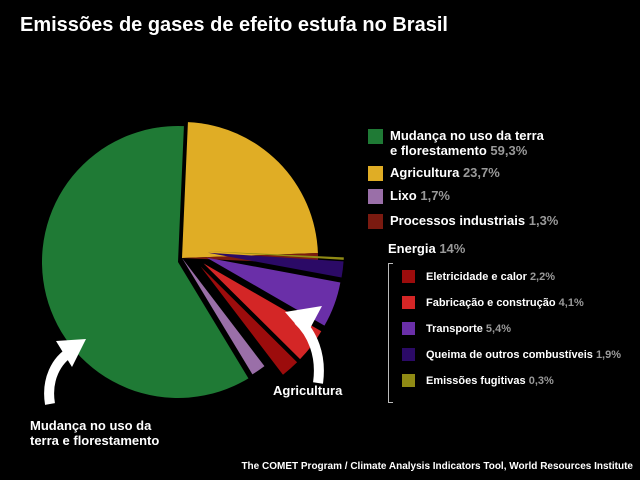 This screenshot has height=480, width=640. Describe the element at coordinates (275, 265) in the screenshot. I see `pie-slice-queima-de-outros-combust-veis` at that location.